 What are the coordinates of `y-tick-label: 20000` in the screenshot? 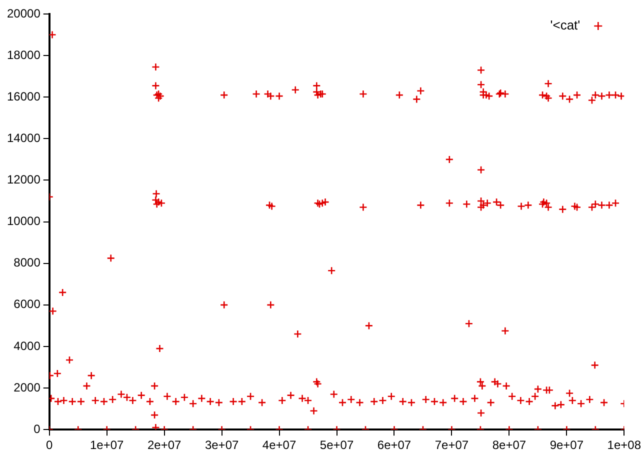 It's located at (23, 13).